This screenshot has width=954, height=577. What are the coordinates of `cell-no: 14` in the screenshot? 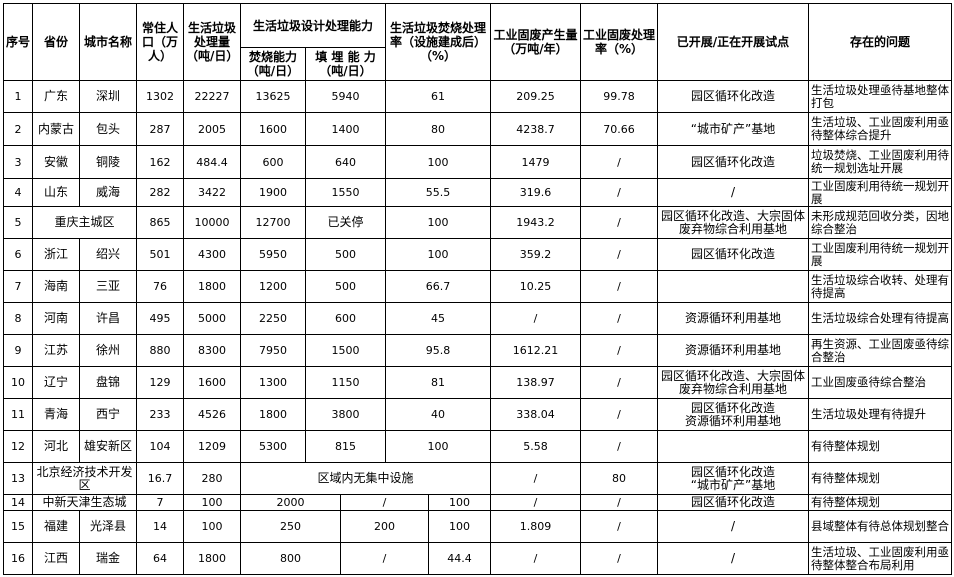 It's located at (18, 502).